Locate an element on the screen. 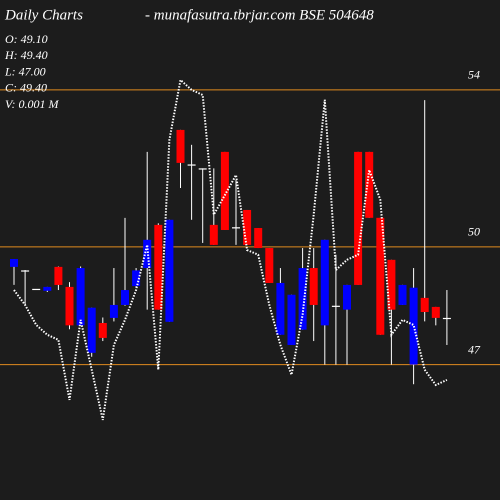 Image resolution: width=500 pixels, height=500 pixels. y-tick-label: 50 is located at coordinates (474, 232).